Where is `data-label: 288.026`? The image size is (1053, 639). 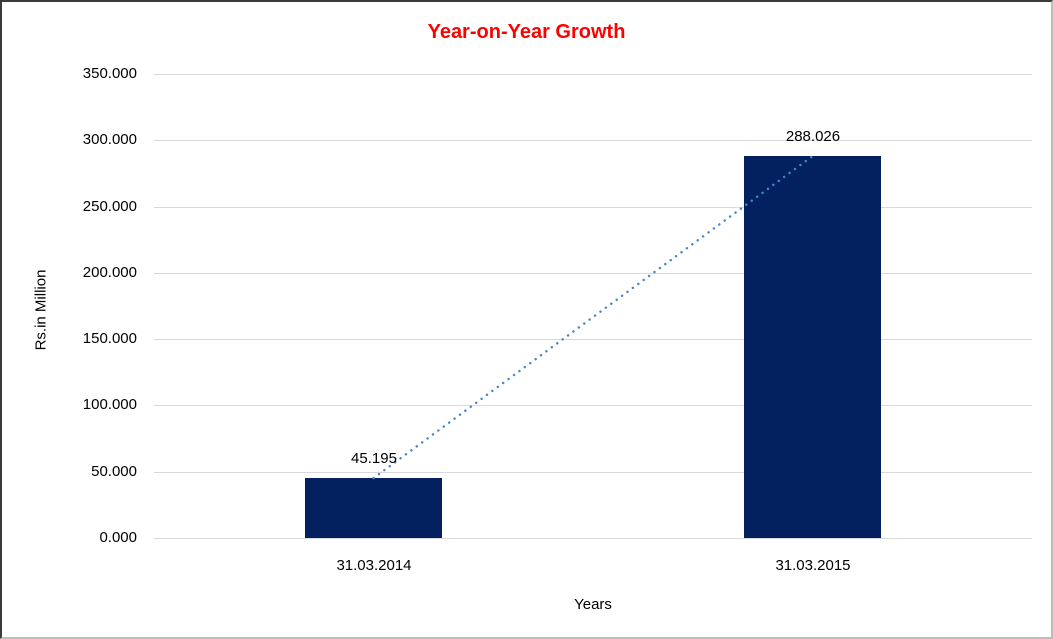 data-label: 288.026 is located at coordinates (813, 136).